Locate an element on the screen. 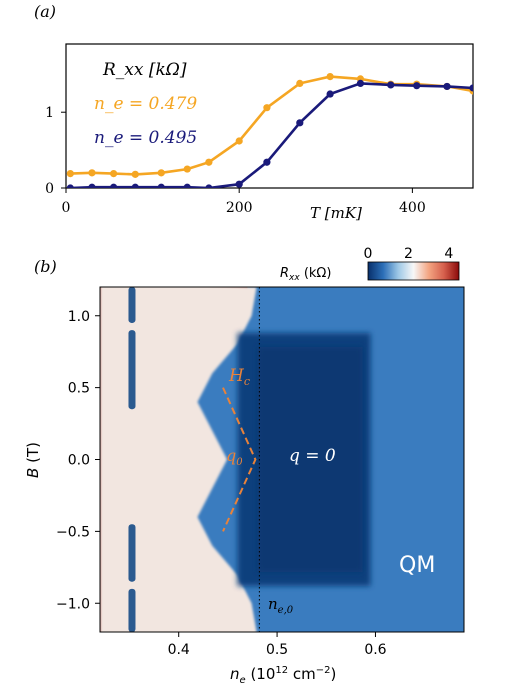 The image size is (518, 697). q0-label-main: q is located at coordinates (231, 455).